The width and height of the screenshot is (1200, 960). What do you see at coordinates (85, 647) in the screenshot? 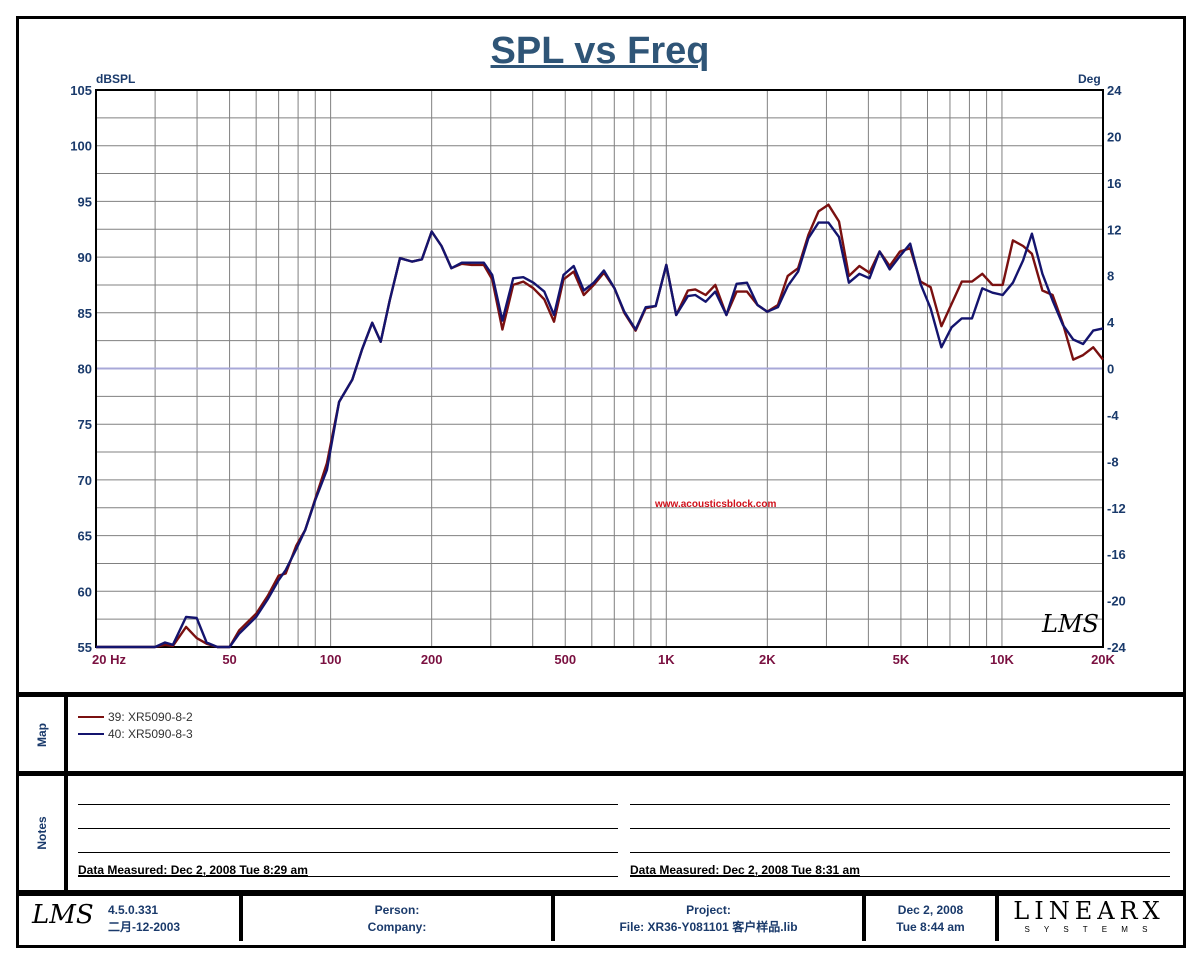
I see `y-tick-label: 55` at bounding box center [85, 647].